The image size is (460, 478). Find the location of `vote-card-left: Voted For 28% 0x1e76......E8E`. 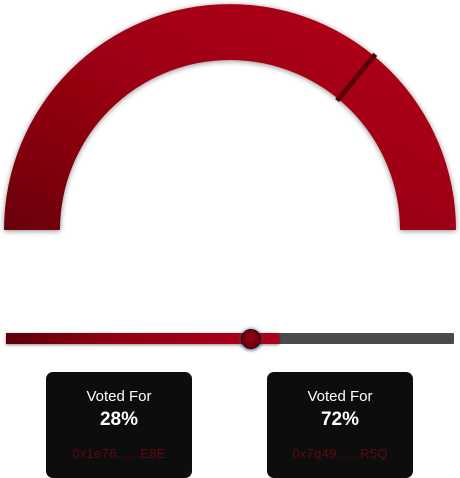

vote-card-left: Voted For 28% 0x1e76......E8E is located at coordinates (119, 425).